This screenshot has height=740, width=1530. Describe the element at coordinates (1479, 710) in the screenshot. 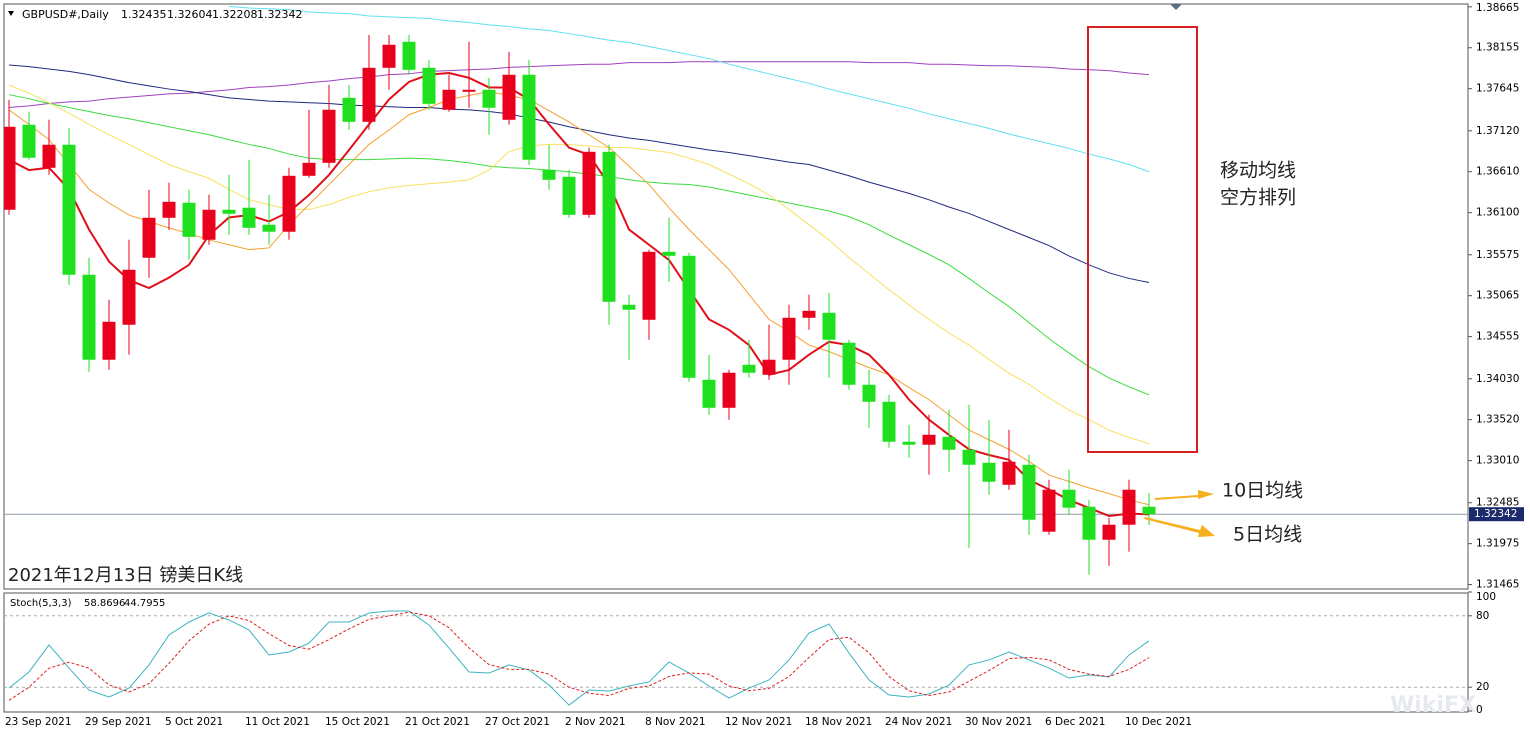

I see `y-tick-label: 0` at that location.